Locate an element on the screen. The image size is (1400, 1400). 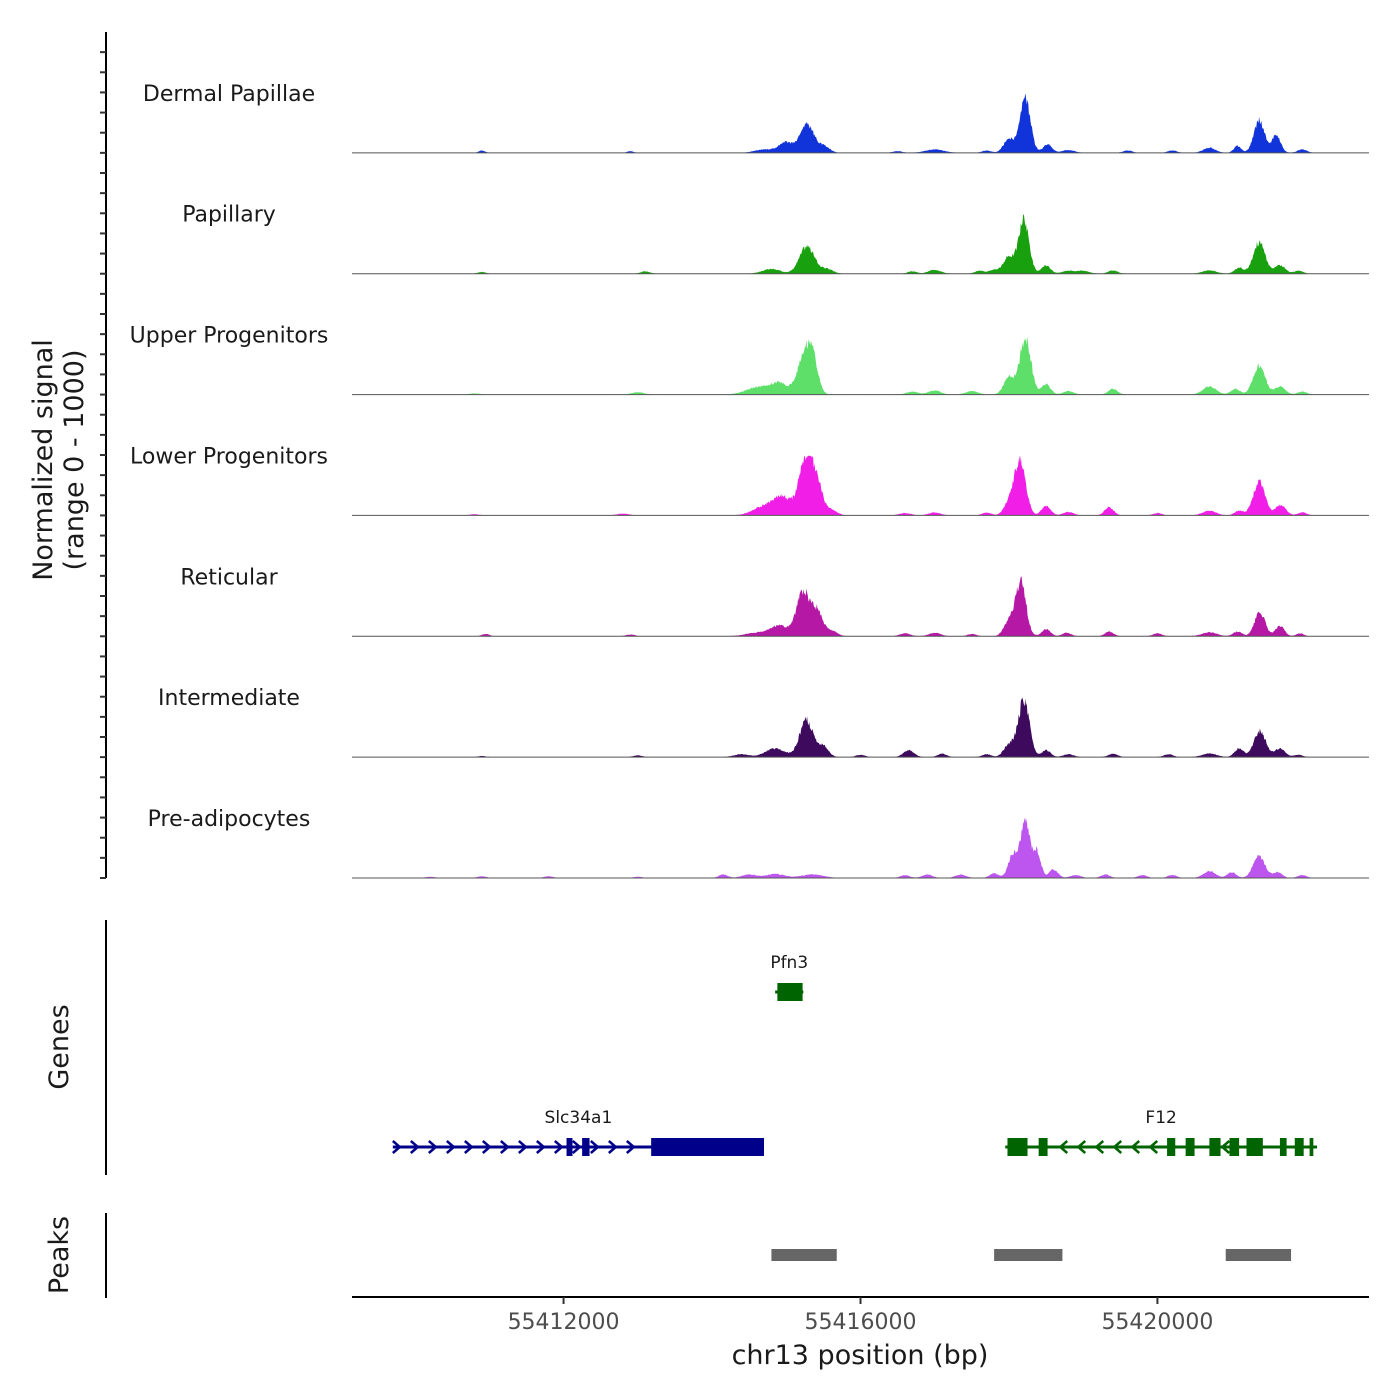
peak-regions is located at coordinates (1031, 1255).